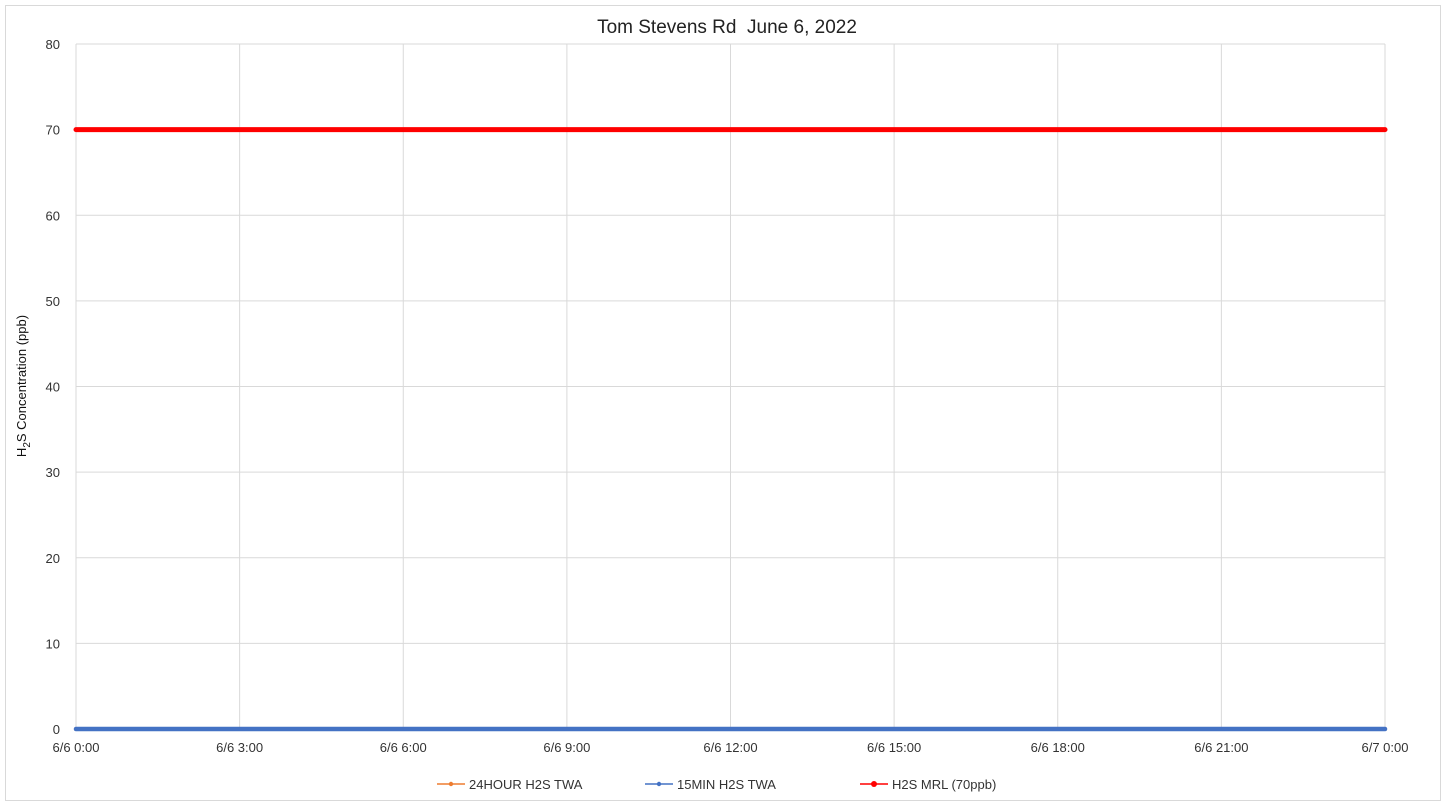 The width and height of the screenshot is (1447, 808). I want to click on y-axis-label-suffix: S Concentration (ppb), so click(21, 378).